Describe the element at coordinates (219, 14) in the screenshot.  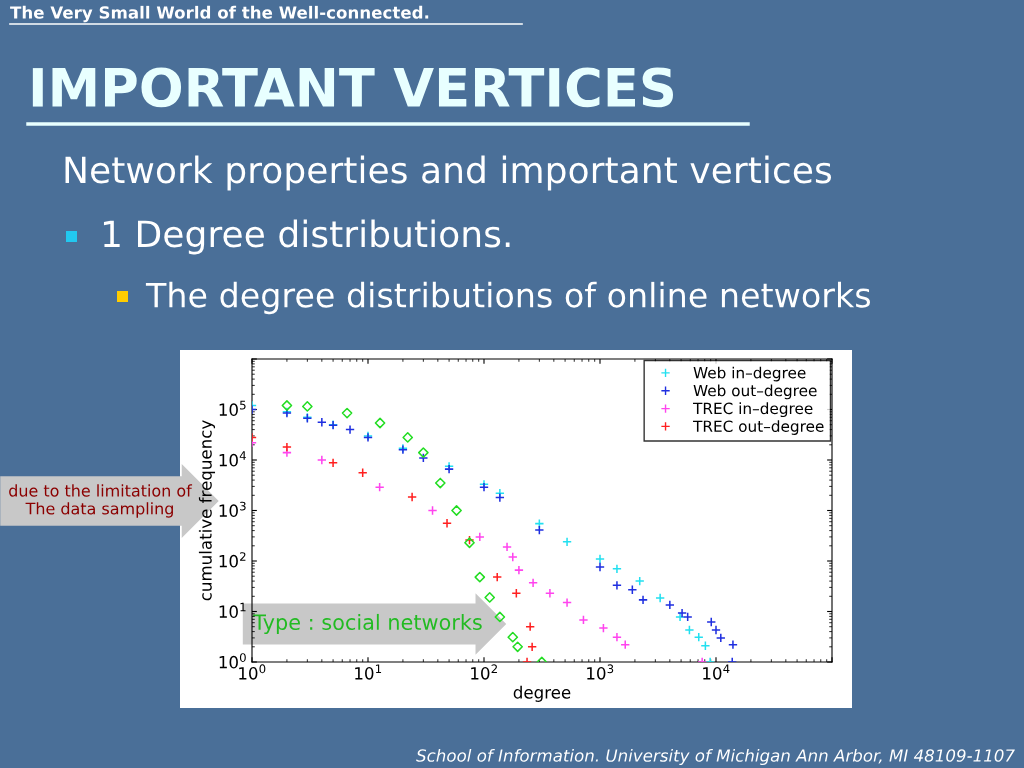
I see `chart-subtitle: The Very Small World of the Well-connected.` at that location.